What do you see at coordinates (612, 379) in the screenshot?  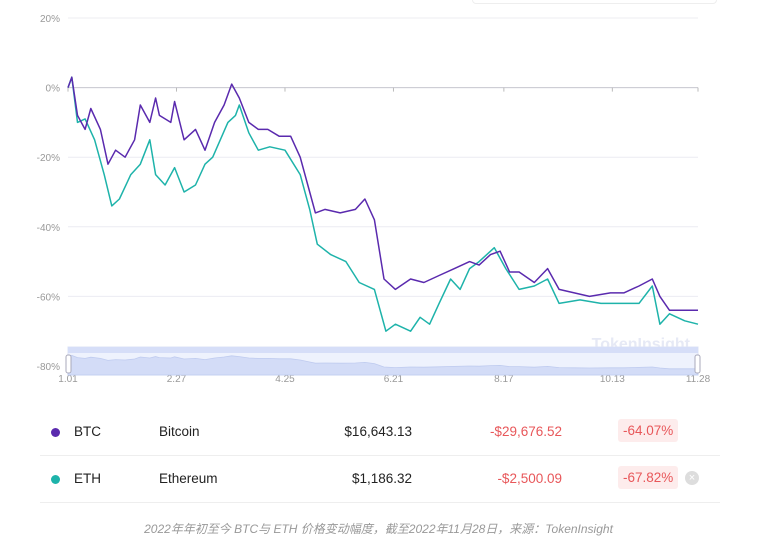 I see `x-tick-label: 10.13` at bounding box center [612, 379].